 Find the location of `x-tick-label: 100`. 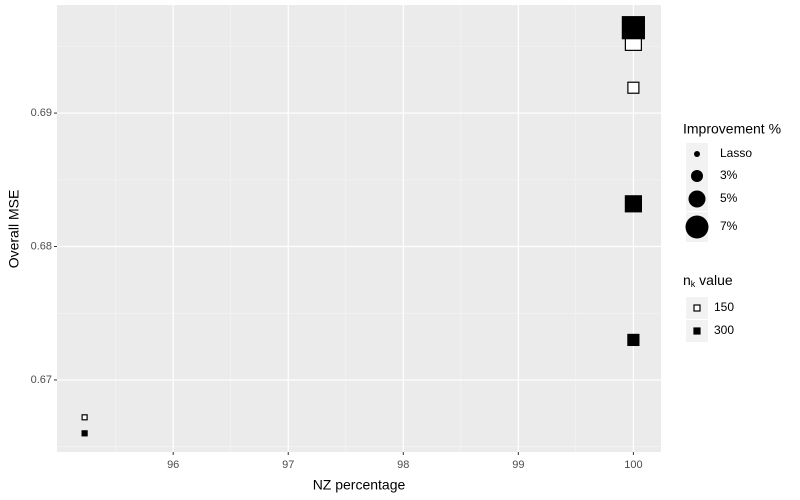

x-tick-label: 100 is located at coordinates (633, 465).